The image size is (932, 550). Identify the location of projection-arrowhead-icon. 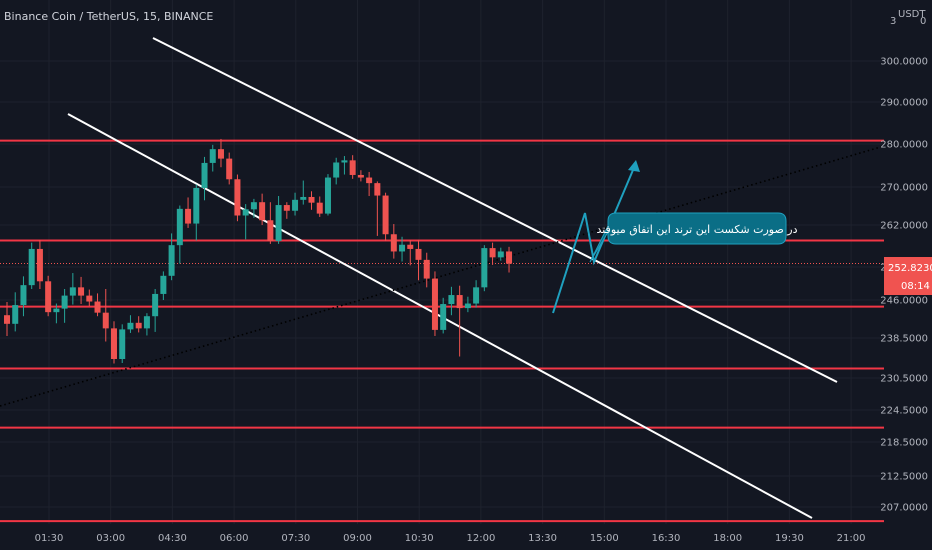
(634, 166).